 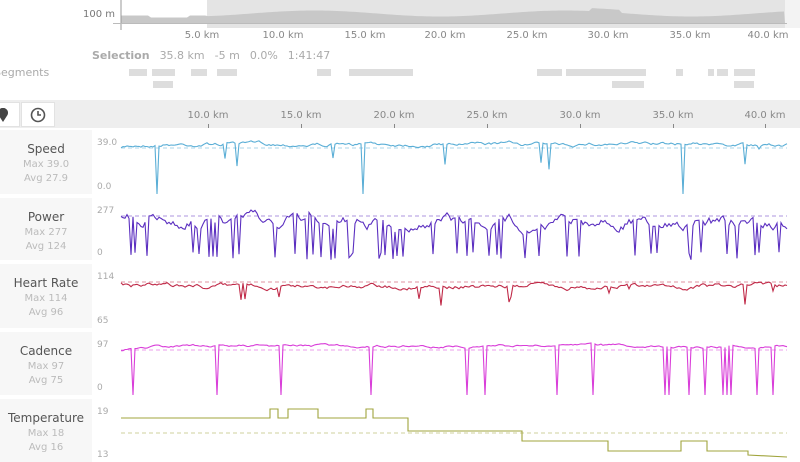 I want to click on panel-temperature: Temperature Max 18 Avg 16 19 13, so click(x=400, y=430).